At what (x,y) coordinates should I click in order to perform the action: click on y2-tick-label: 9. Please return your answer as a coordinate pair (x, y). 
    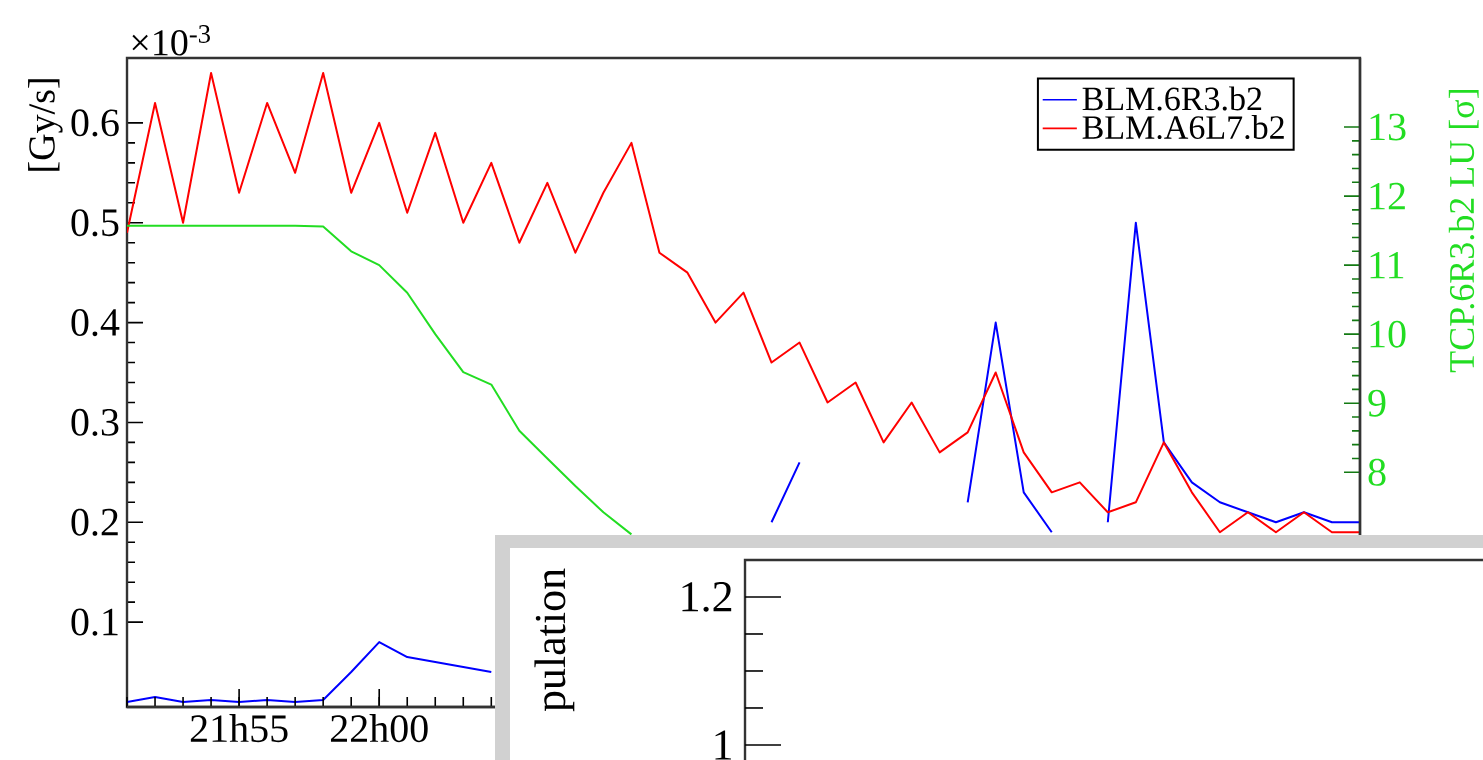
    Looking at the image, I should click on (1377, 403).